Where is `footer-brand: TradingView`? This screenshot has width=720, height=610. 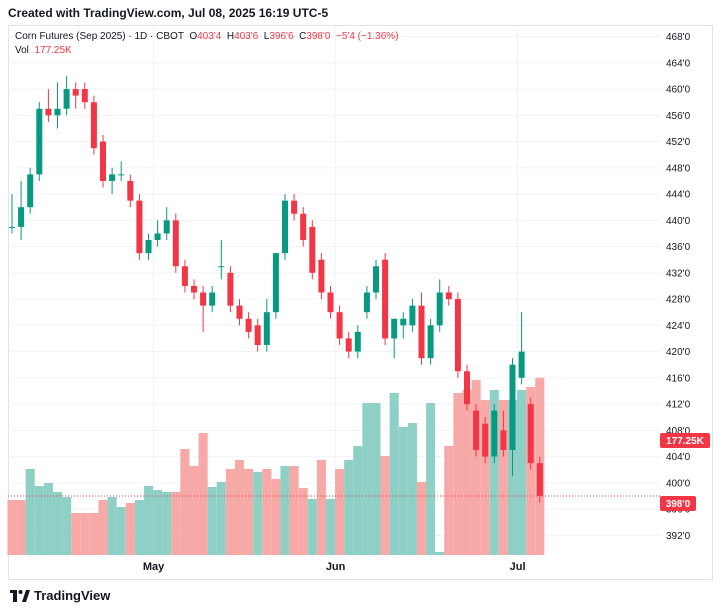
footer-brand: TradingView is located at coordinates (60, 595).